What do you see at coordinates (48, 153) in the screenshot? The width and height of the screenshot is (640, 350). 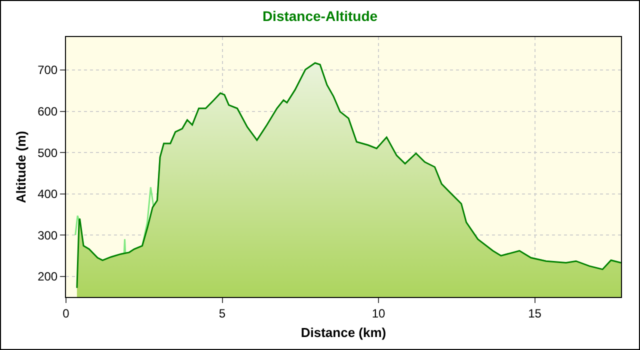 I see `y-tick-label: 500` at bounding box center [48, 153].